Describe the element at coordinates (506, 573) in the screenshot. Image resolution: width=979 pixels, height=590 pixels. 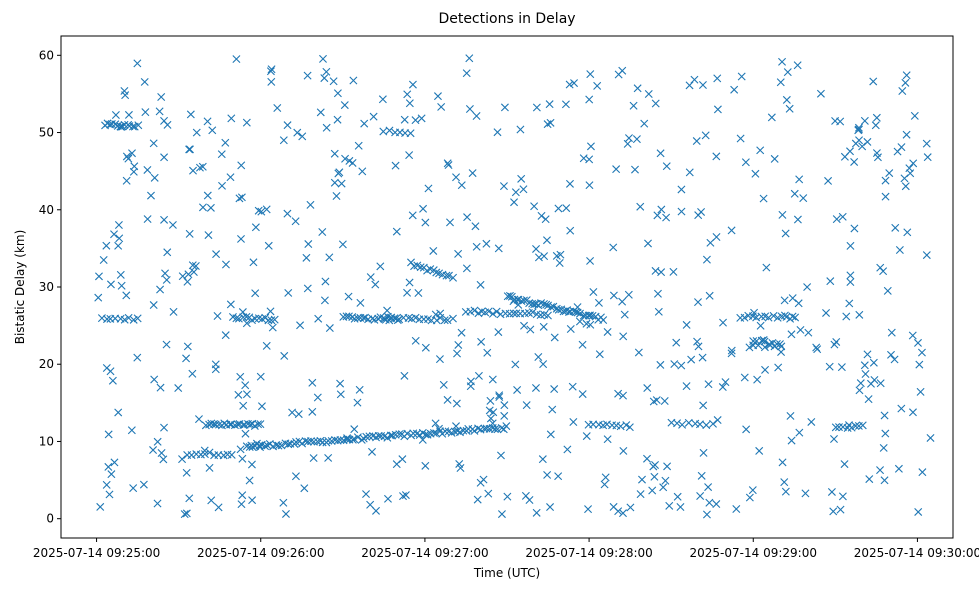
I see `x-axis-label: Time (UTC)` at that location.